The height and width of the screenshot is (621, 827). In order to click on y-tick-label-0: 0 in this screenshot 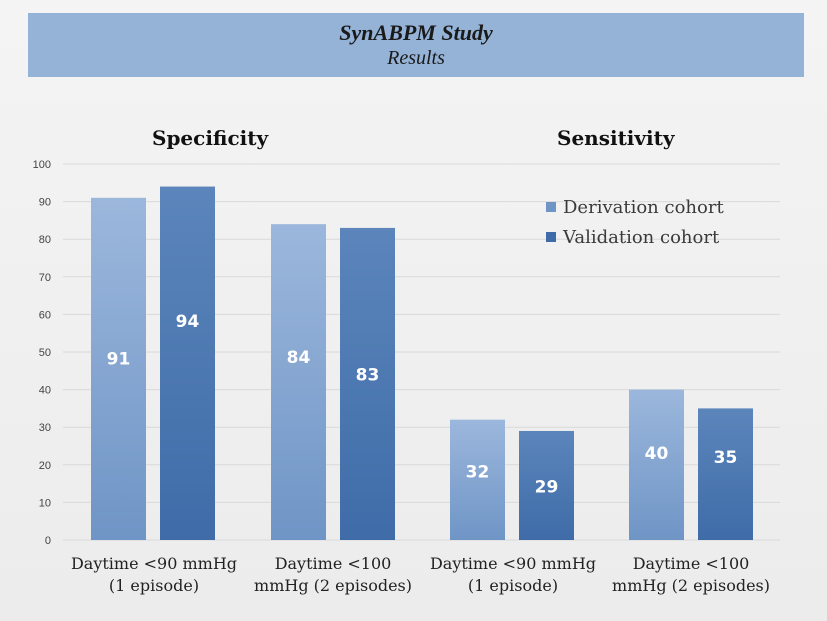, I will do `click(48, 541)`.